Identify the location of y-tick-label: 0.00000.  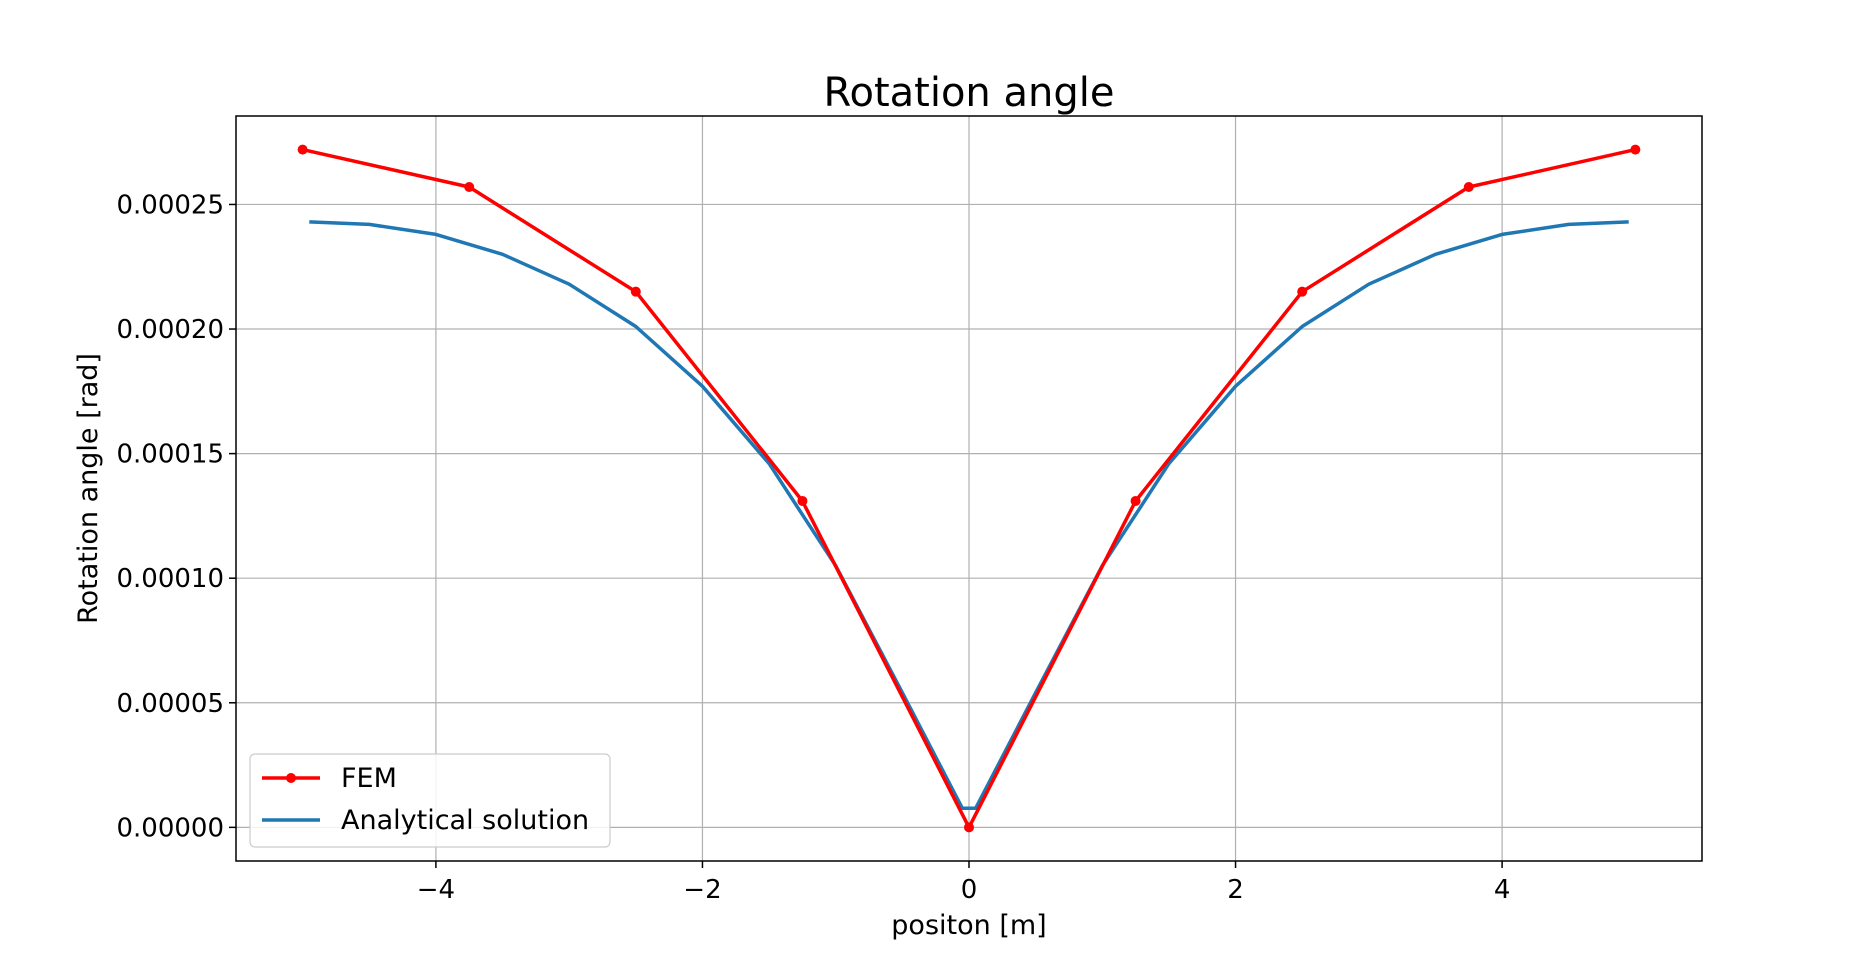
(170, 828).